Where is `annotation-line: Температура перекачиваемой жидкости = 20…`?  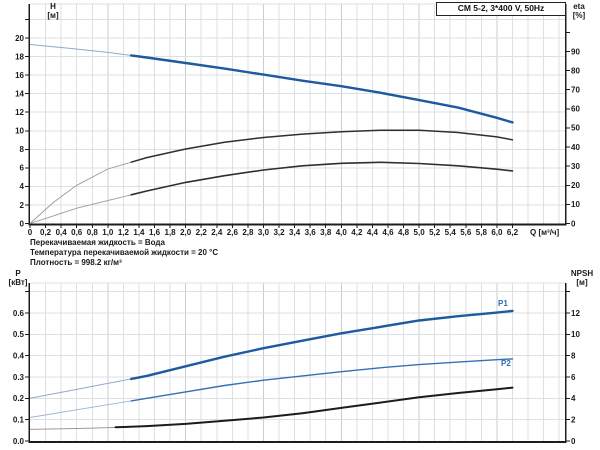 annotation-line: Температура перекачиваемой жидкости = 20… is located at coordinates (124, 253).